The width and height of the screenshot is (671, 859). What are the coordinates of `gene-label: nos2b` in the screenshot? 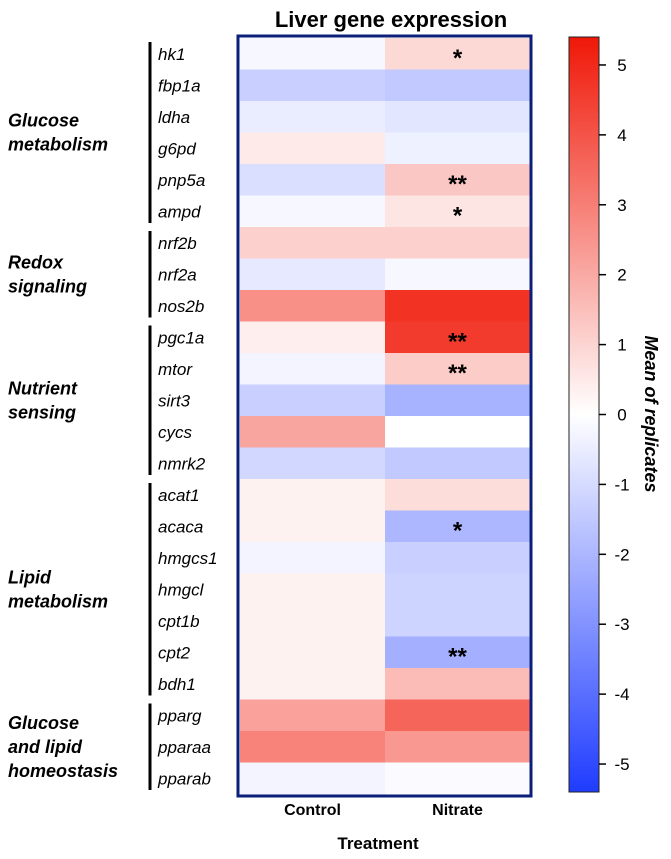 It's located at (181, 306).